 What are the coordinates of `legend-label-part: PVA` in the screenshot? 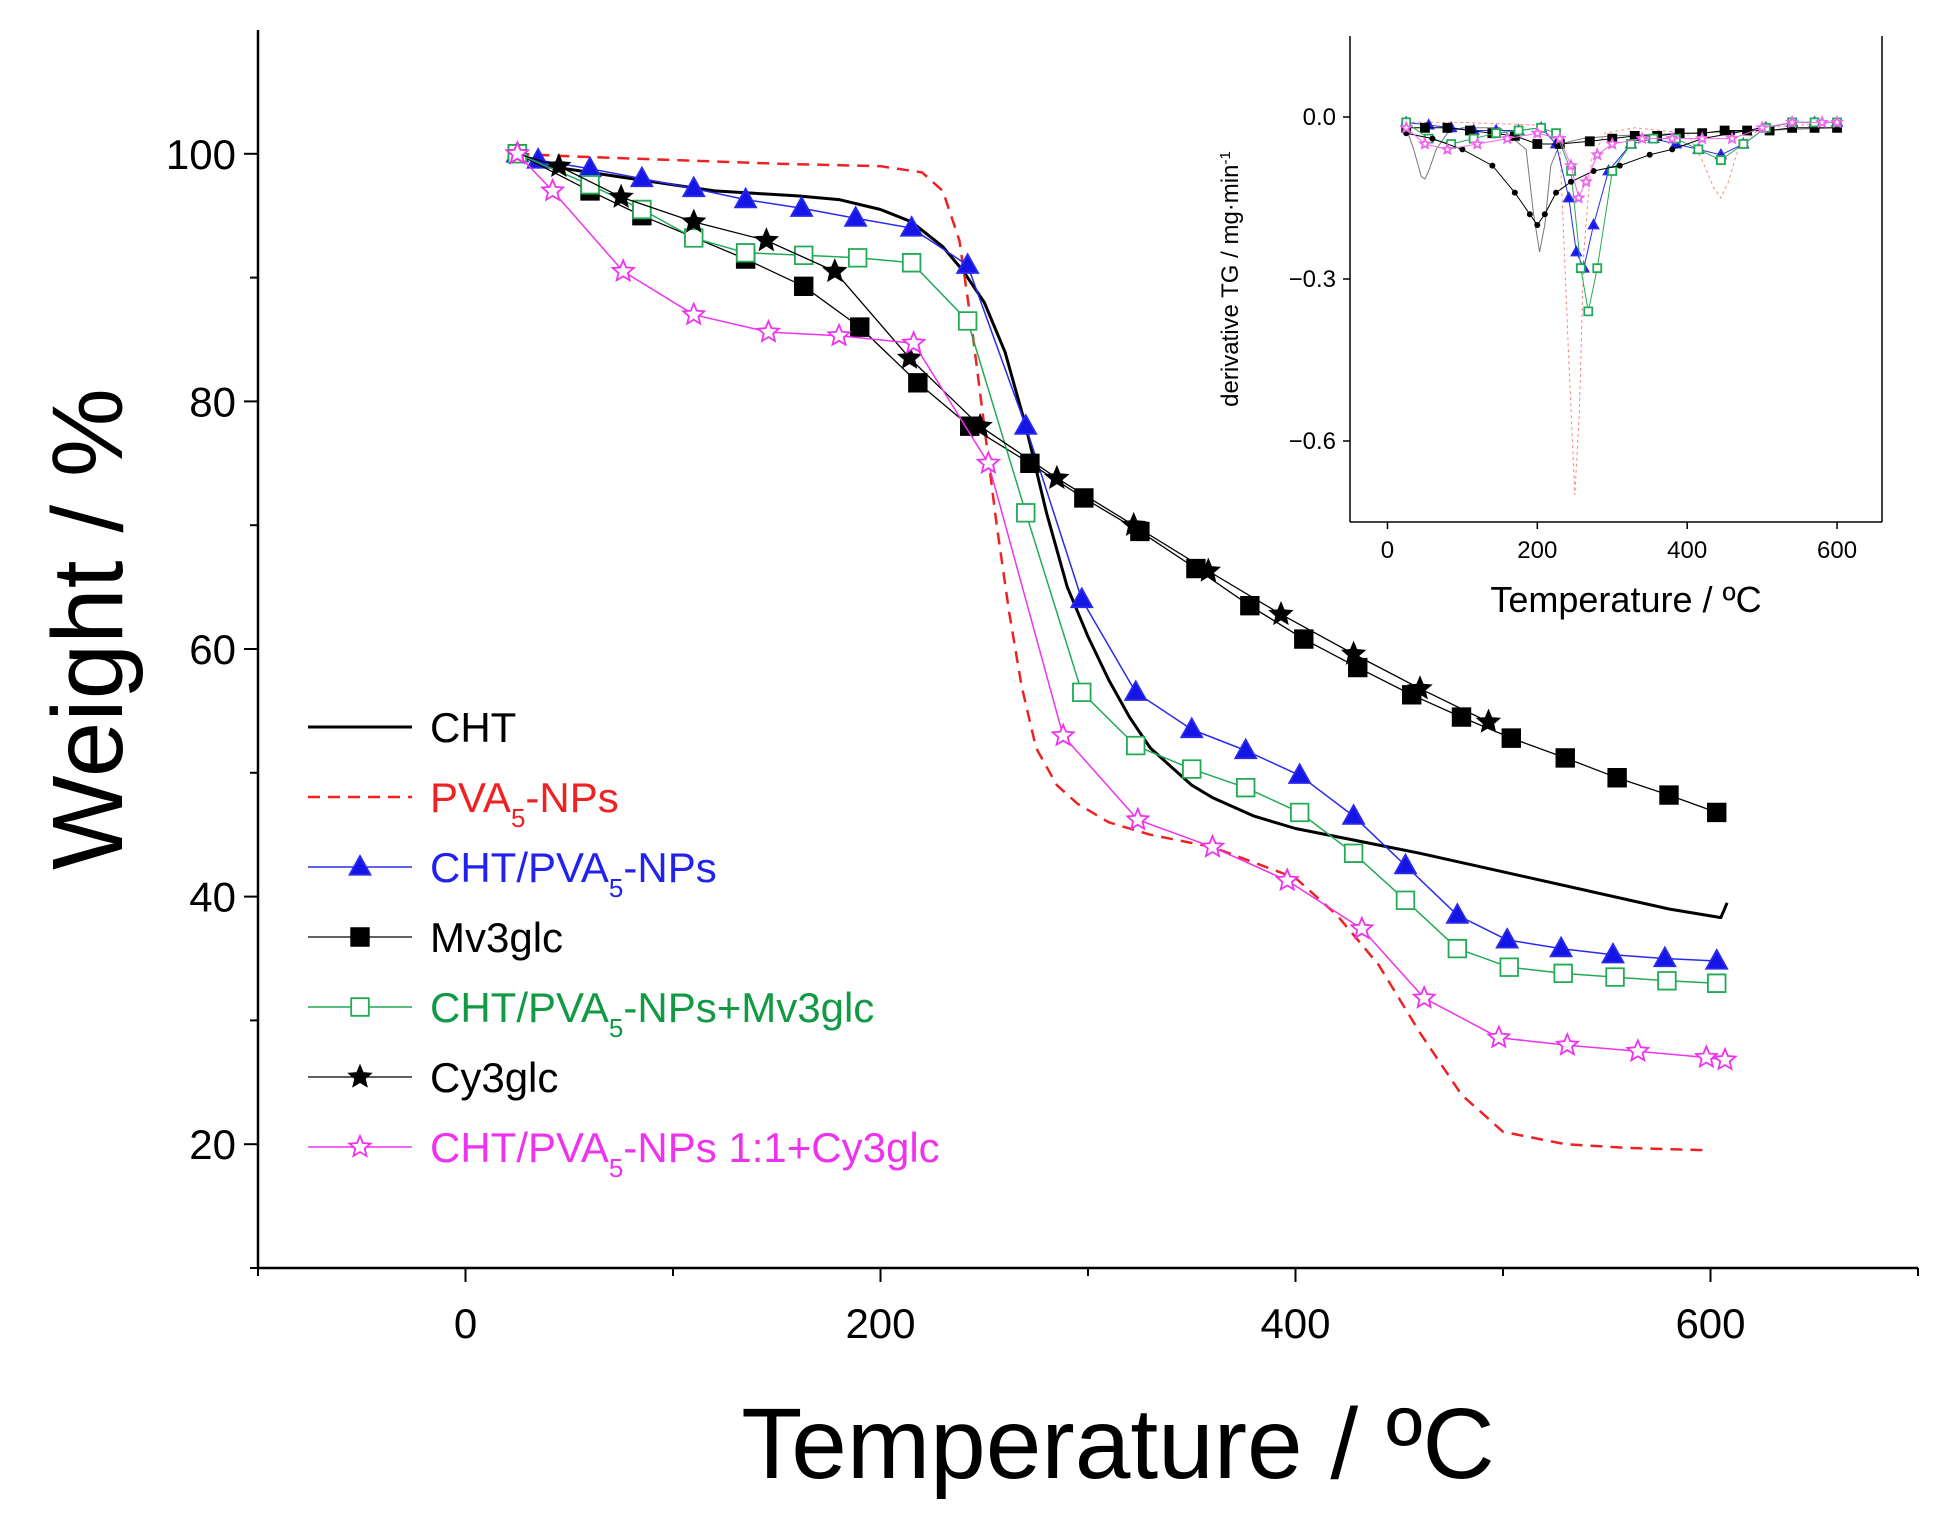 It's located at (470, 797).